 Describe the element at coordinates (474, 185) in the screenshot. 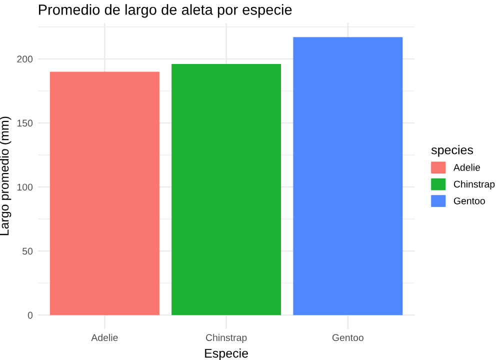

I see `legend-label: Chinstrap` at that location.